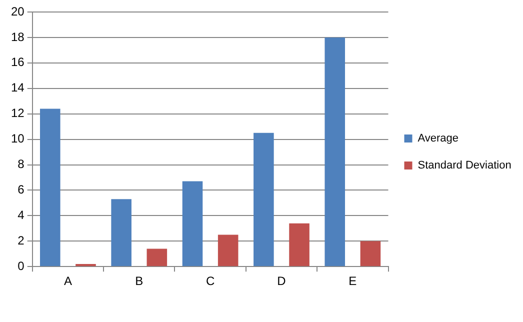 The height and width of the screenshot is (322, 523). Describe the element at coordinates (438, 138) in the screenshot. I see `legend-label: Average` at that location.